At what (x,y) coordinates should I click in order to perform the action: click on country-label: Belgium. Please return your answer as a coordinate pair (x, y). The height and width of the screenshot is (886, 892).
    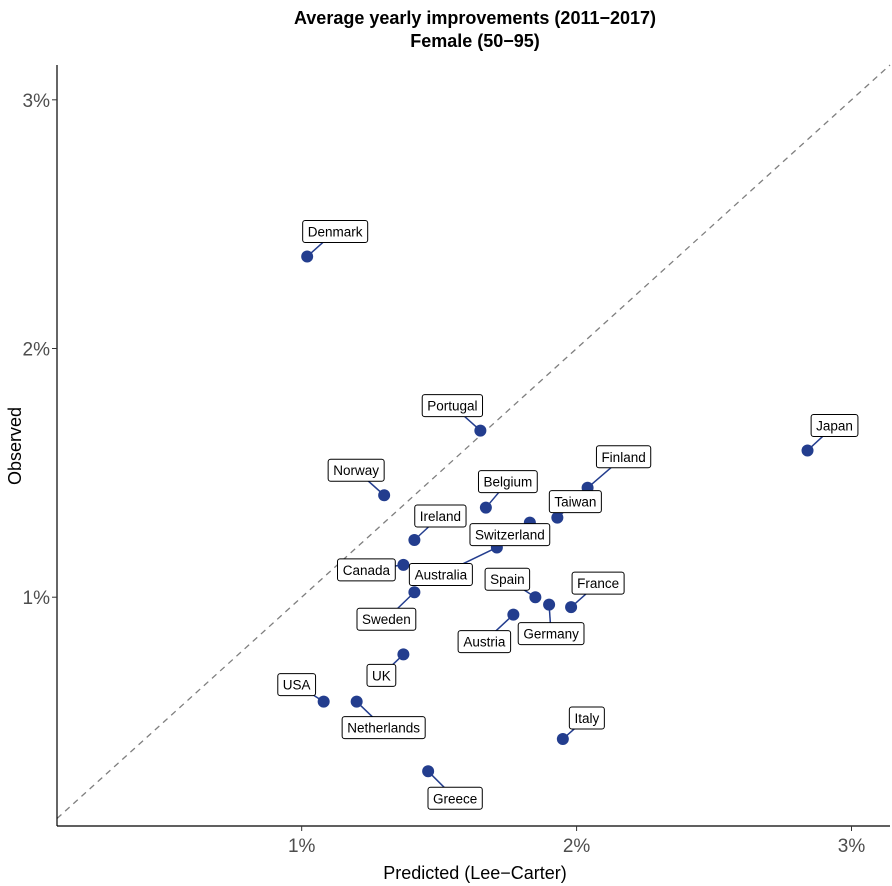
    Looking at the image, I should click on (507, 482).